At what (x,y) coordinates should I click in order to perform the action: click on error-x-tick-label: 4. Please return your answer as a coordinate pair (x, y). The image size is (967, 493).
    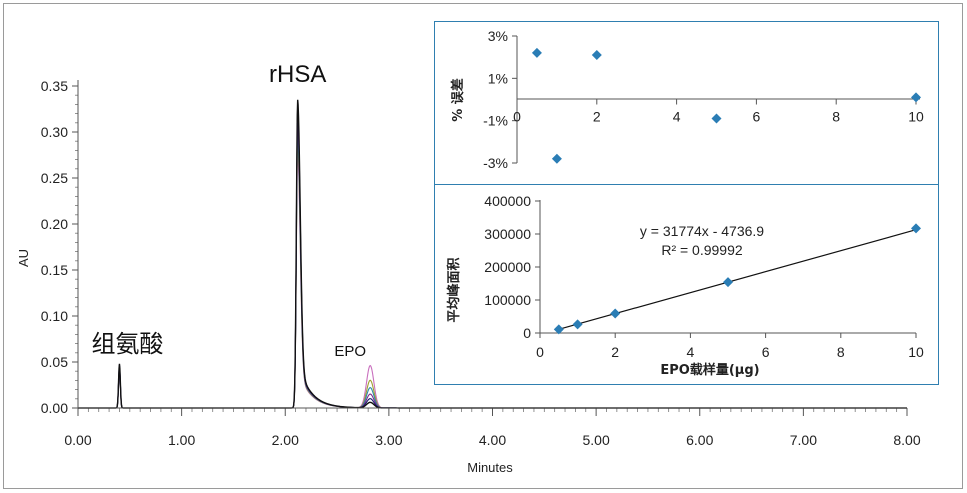
    Looking at the image, I should click on (677, 117).